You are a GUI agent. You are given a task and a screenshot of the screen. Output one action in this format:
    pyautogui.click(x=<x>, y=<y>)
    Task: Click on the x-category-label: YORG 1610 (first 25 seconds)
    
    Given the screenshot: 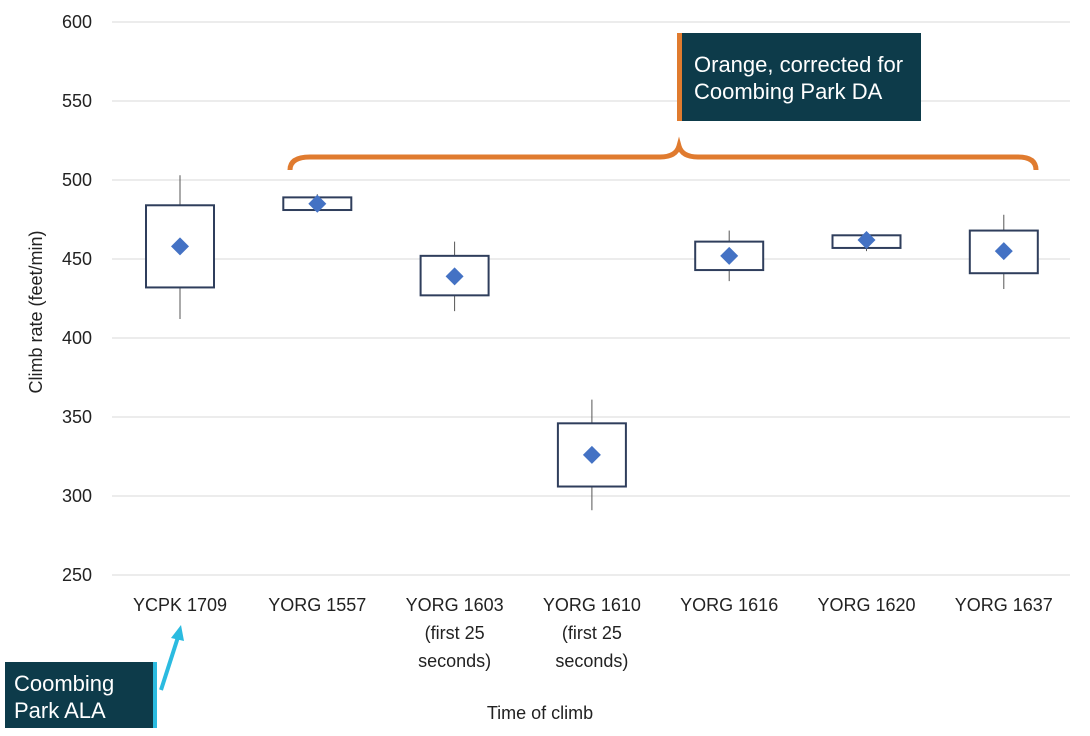 What is the action you would take?
    pyautogui.click(x=592, y=633)
    